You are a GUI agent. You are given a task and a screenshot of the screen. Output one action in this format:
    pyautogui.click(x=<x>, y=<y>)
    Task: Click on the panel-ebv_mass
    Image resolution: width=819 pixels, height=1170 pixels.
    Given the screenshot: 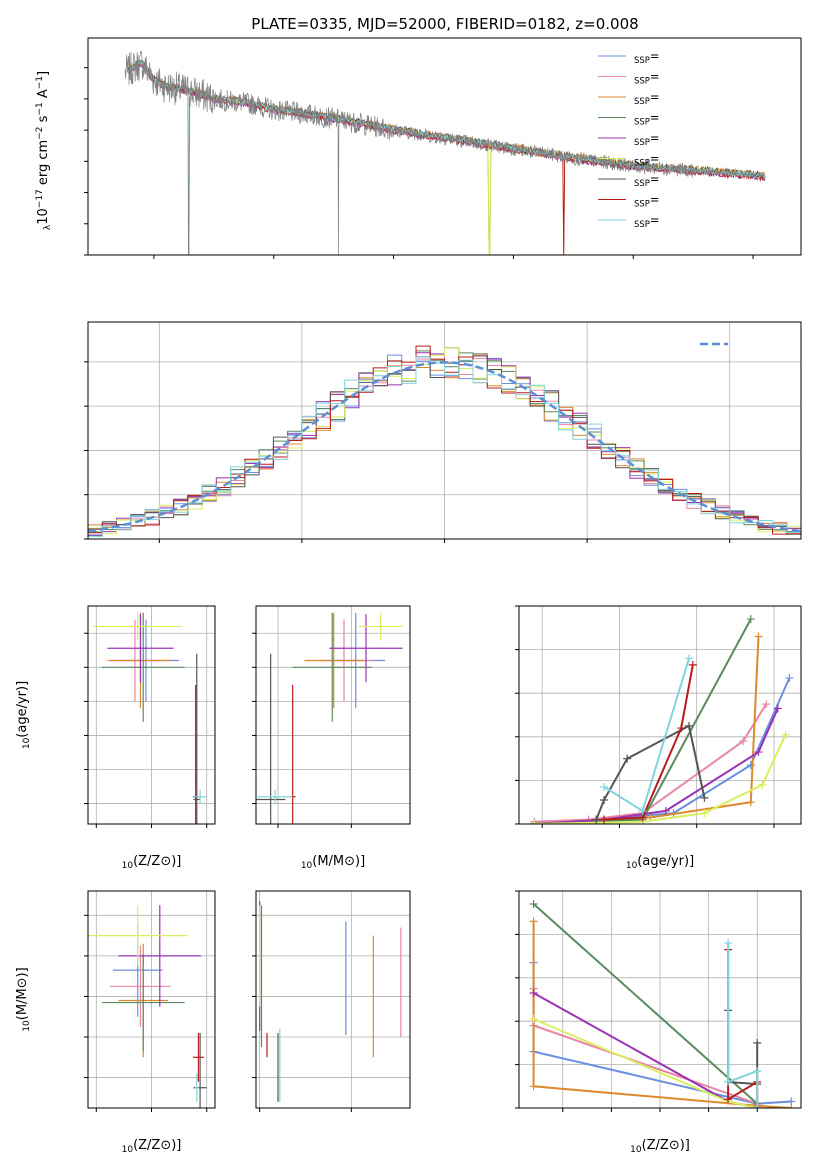 What is the action you would take?
    pyautogui.click(x=331, y=1001)
    